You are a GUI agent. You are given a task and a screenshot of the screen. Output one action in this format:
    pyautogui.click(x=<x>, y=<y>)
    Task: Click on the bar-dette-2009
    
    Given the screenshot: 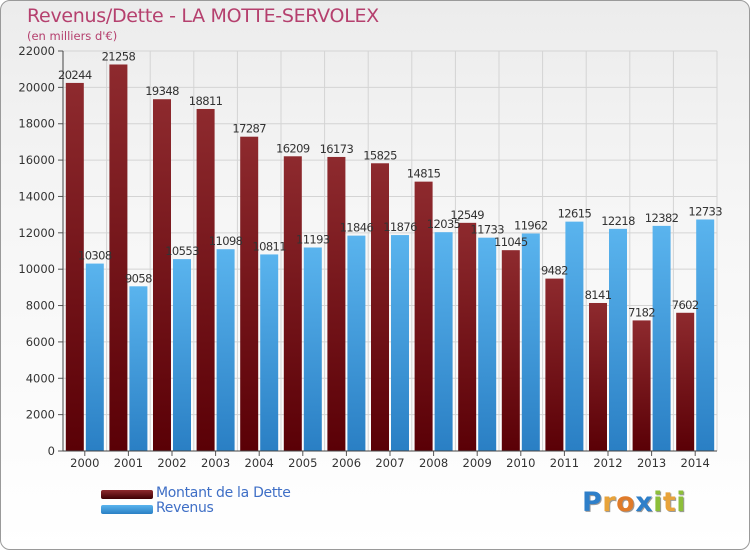 What is the action you would take?
    pyautogui.click(x=467, y=336)
    